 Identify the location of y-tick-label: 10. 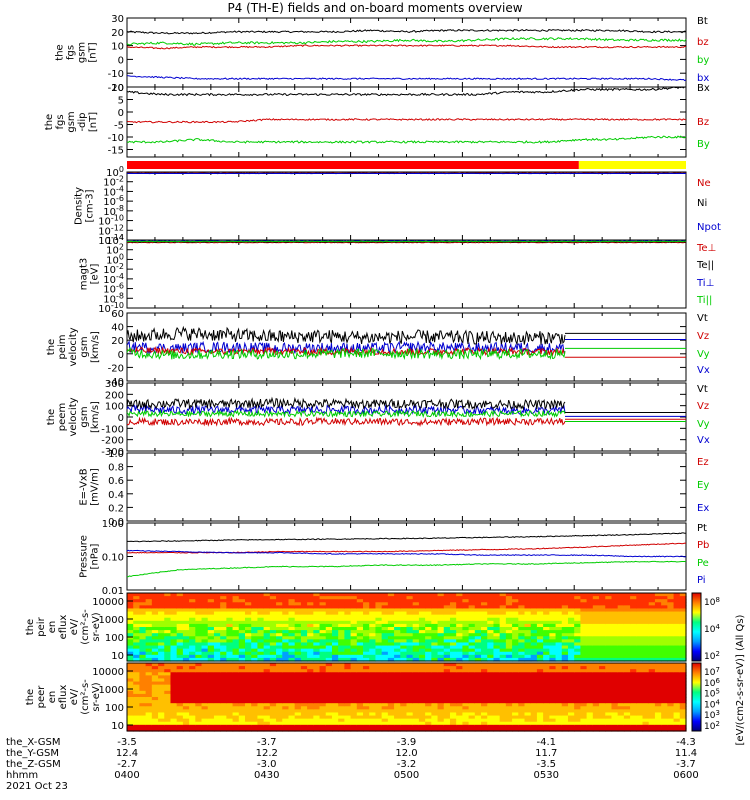
(117, 88).